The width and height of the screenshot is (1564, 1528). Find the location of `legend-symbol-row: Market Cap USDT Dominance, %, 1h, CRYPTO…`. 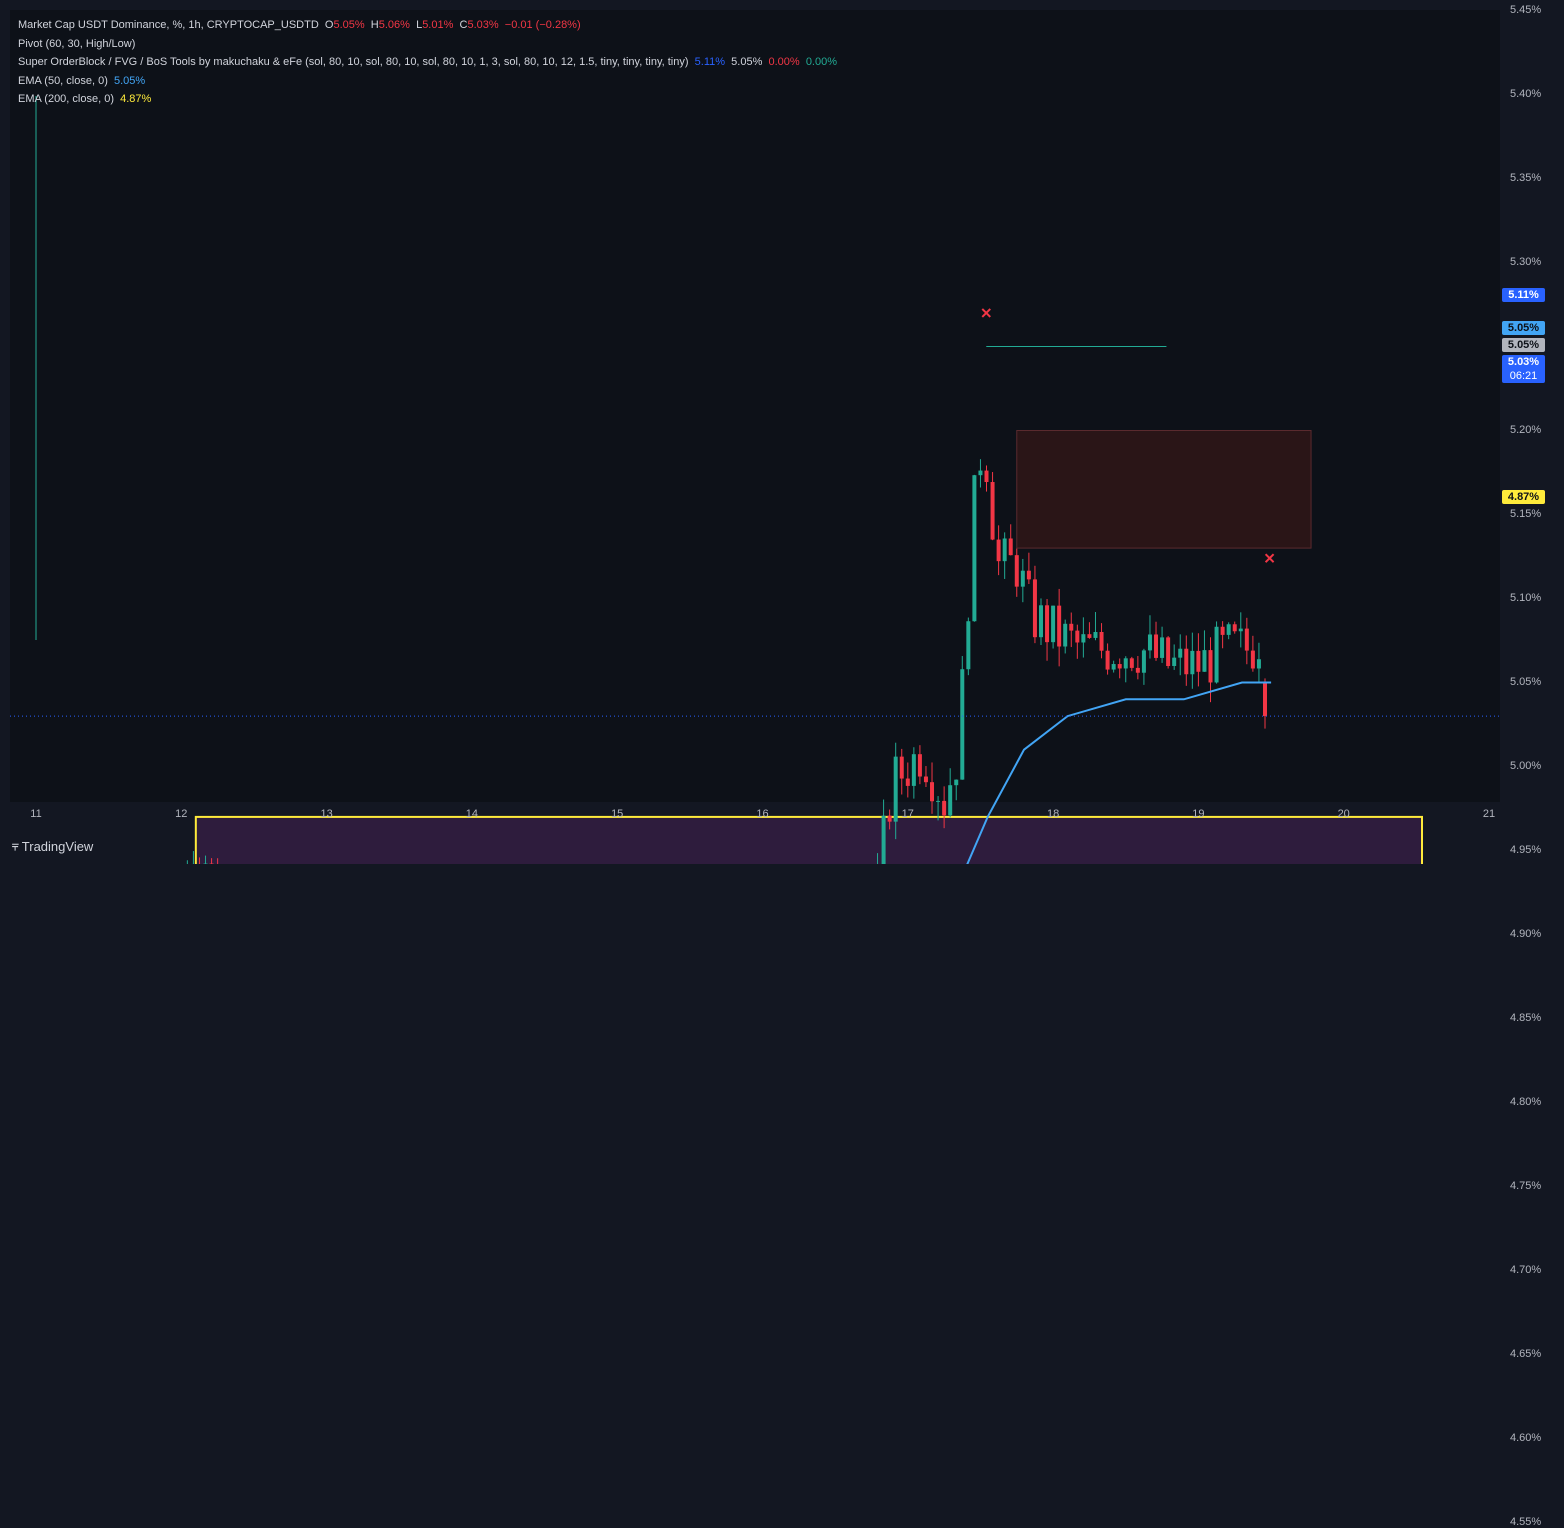

legend-symbol-row: Market Cap USDT Dominance, %, 1h, CRYPTO… is located at coordinates (427, 25).